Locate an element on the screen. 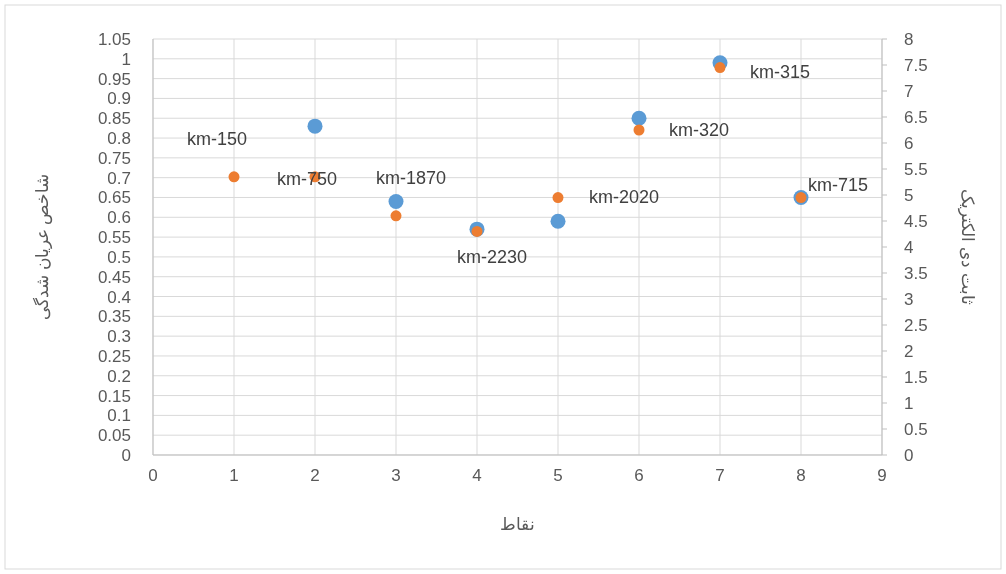  y-tick-label: 0 is located at coordinates (126, 455).